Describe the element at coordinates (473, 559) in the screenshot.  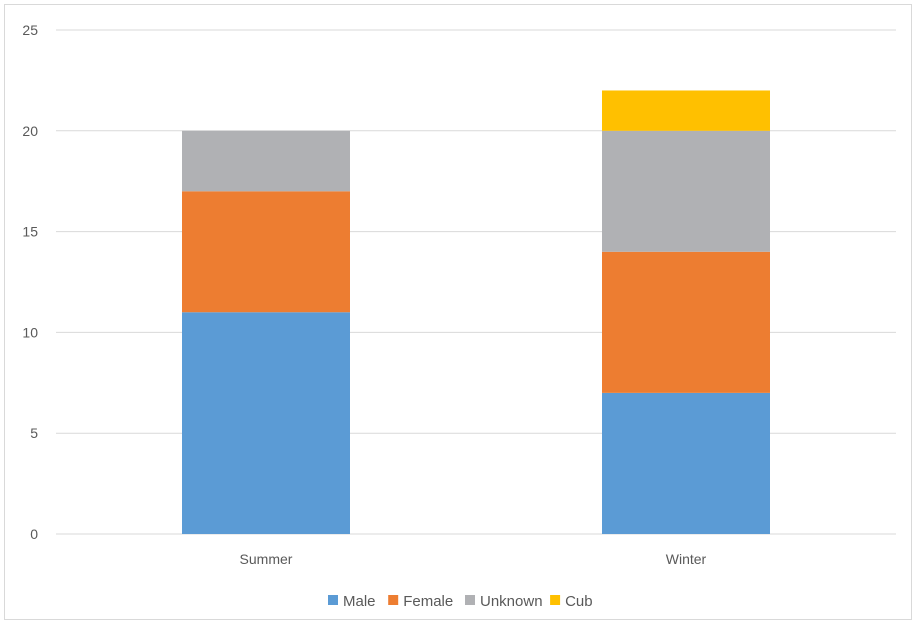
I see `x-axis-tick-labels: Summer Winter` at that location.